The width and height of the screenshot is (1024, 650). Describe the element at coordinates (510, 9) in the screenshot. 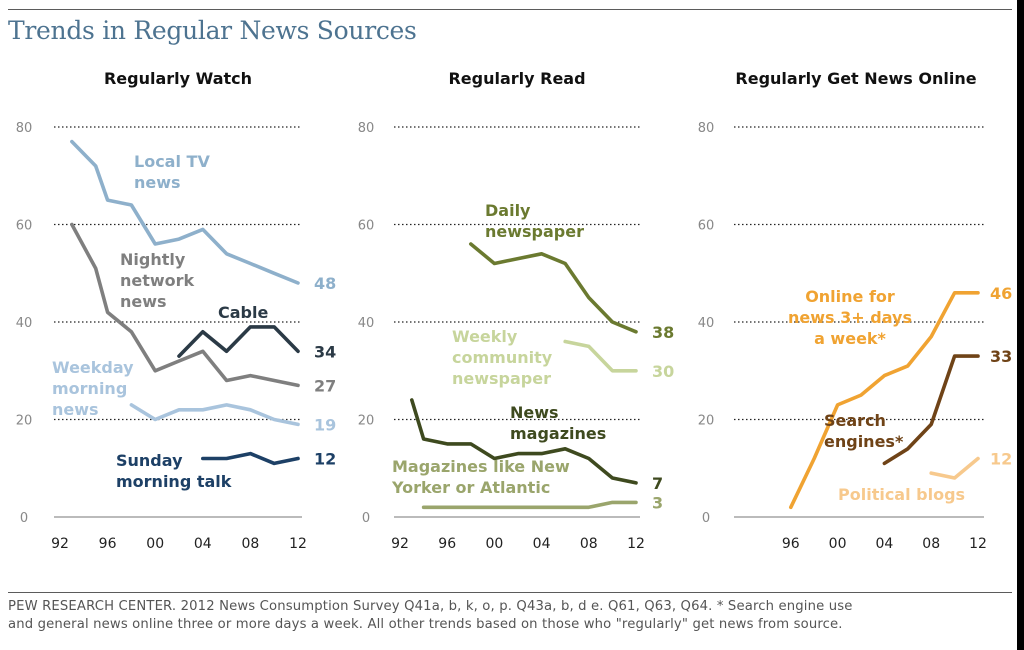

I see `top-rule` at that location.